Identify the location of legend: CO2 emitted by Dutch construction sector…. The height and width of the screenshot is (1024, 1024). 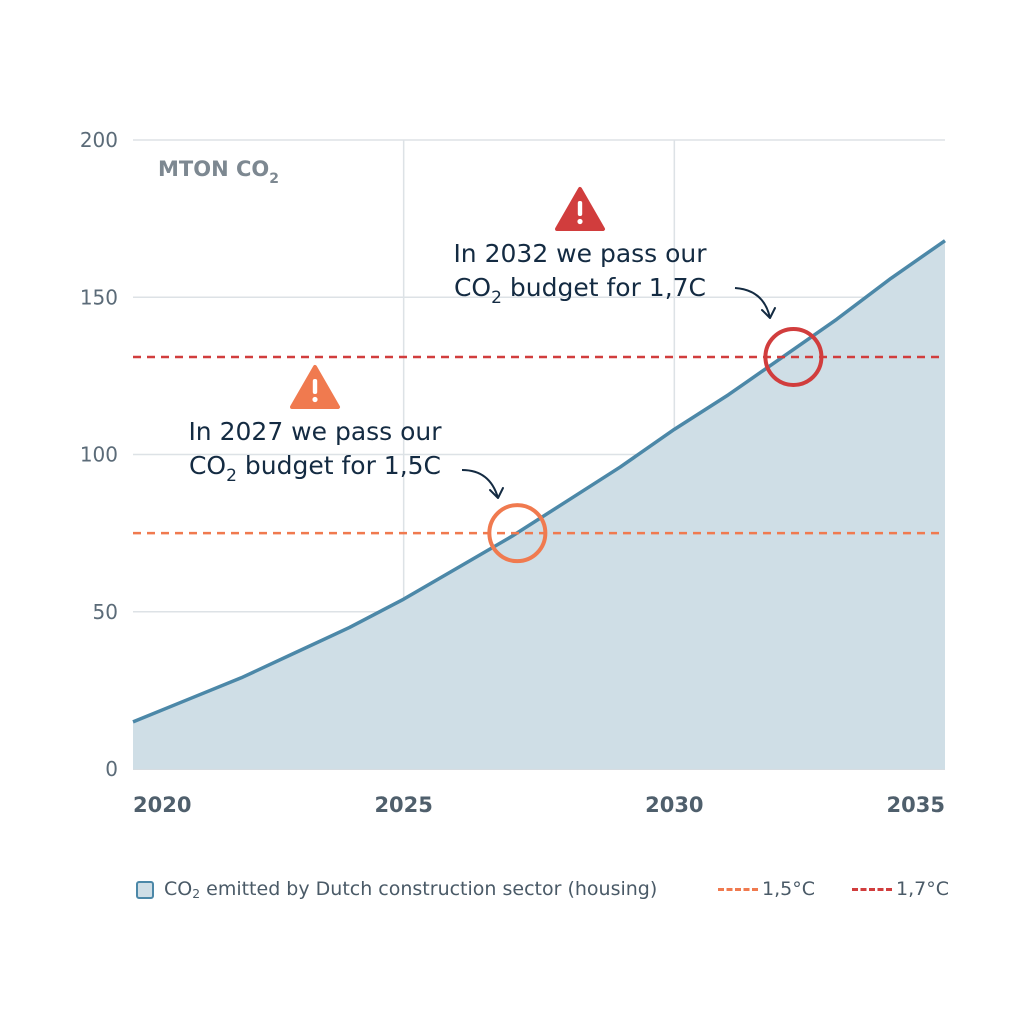
(542, 893).